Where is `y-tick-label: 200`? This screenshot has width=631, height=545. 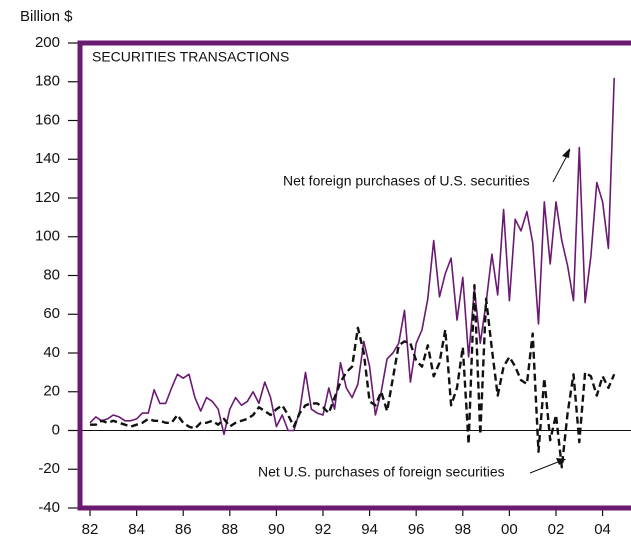 y-tick-label: 200 is located at coordinates (47, 42).